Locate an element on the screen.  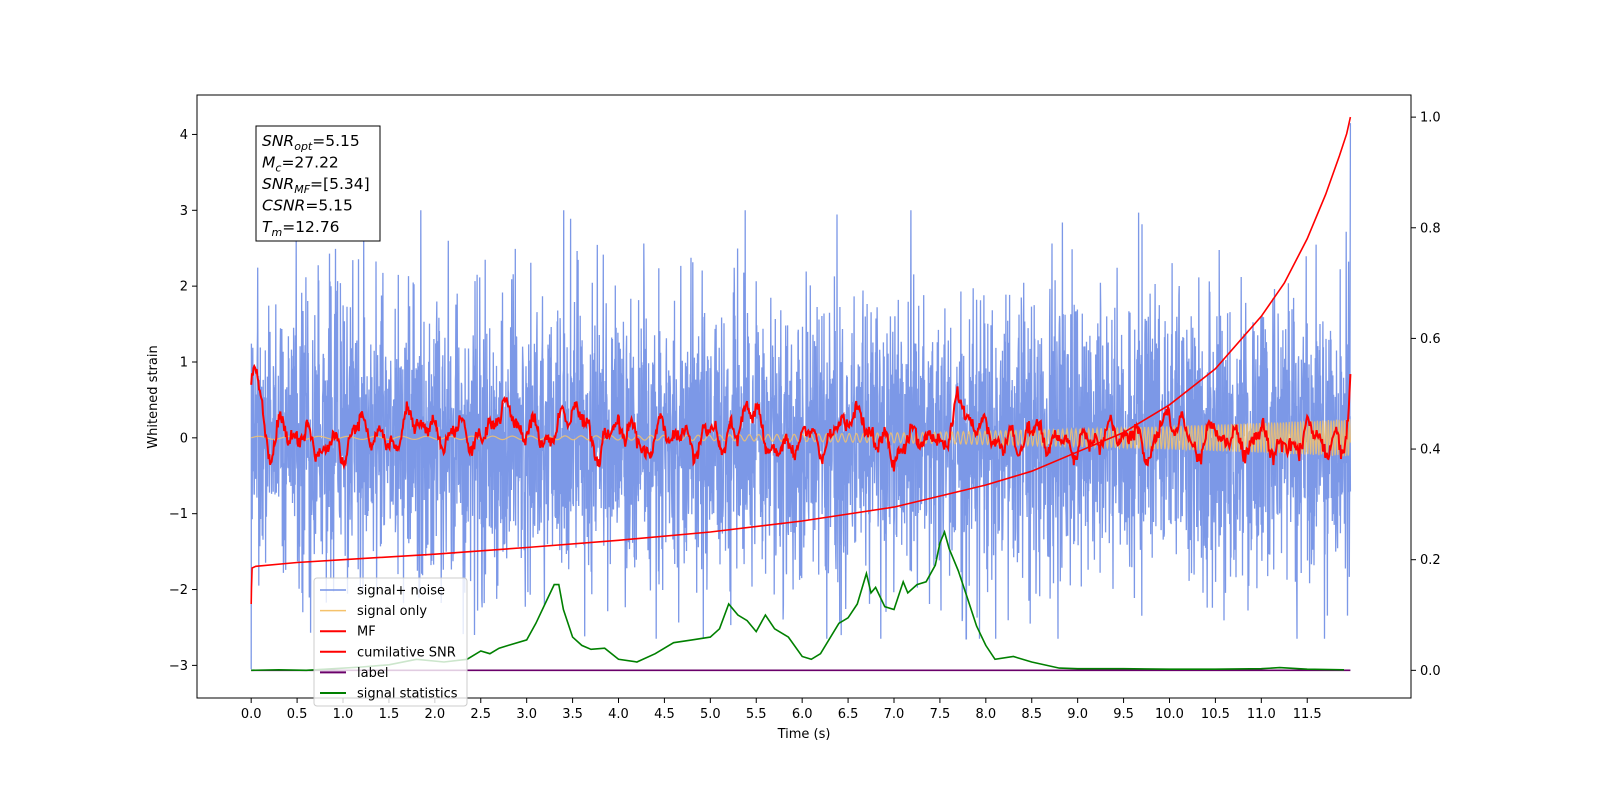
info-value: =12.76 is located at coordinates (310, 227).